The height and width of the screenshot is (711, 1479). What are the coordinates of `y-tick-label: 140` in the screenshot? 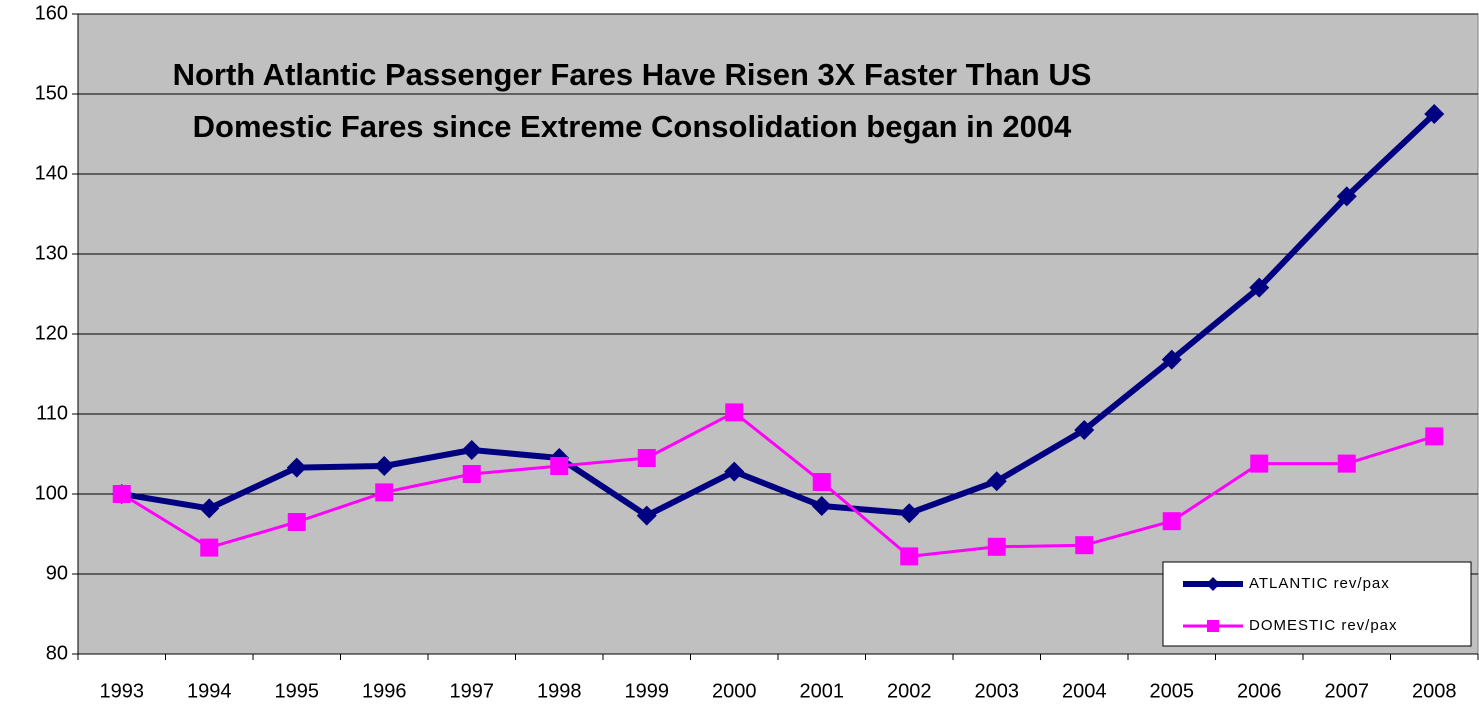 It's located at (51, 173).